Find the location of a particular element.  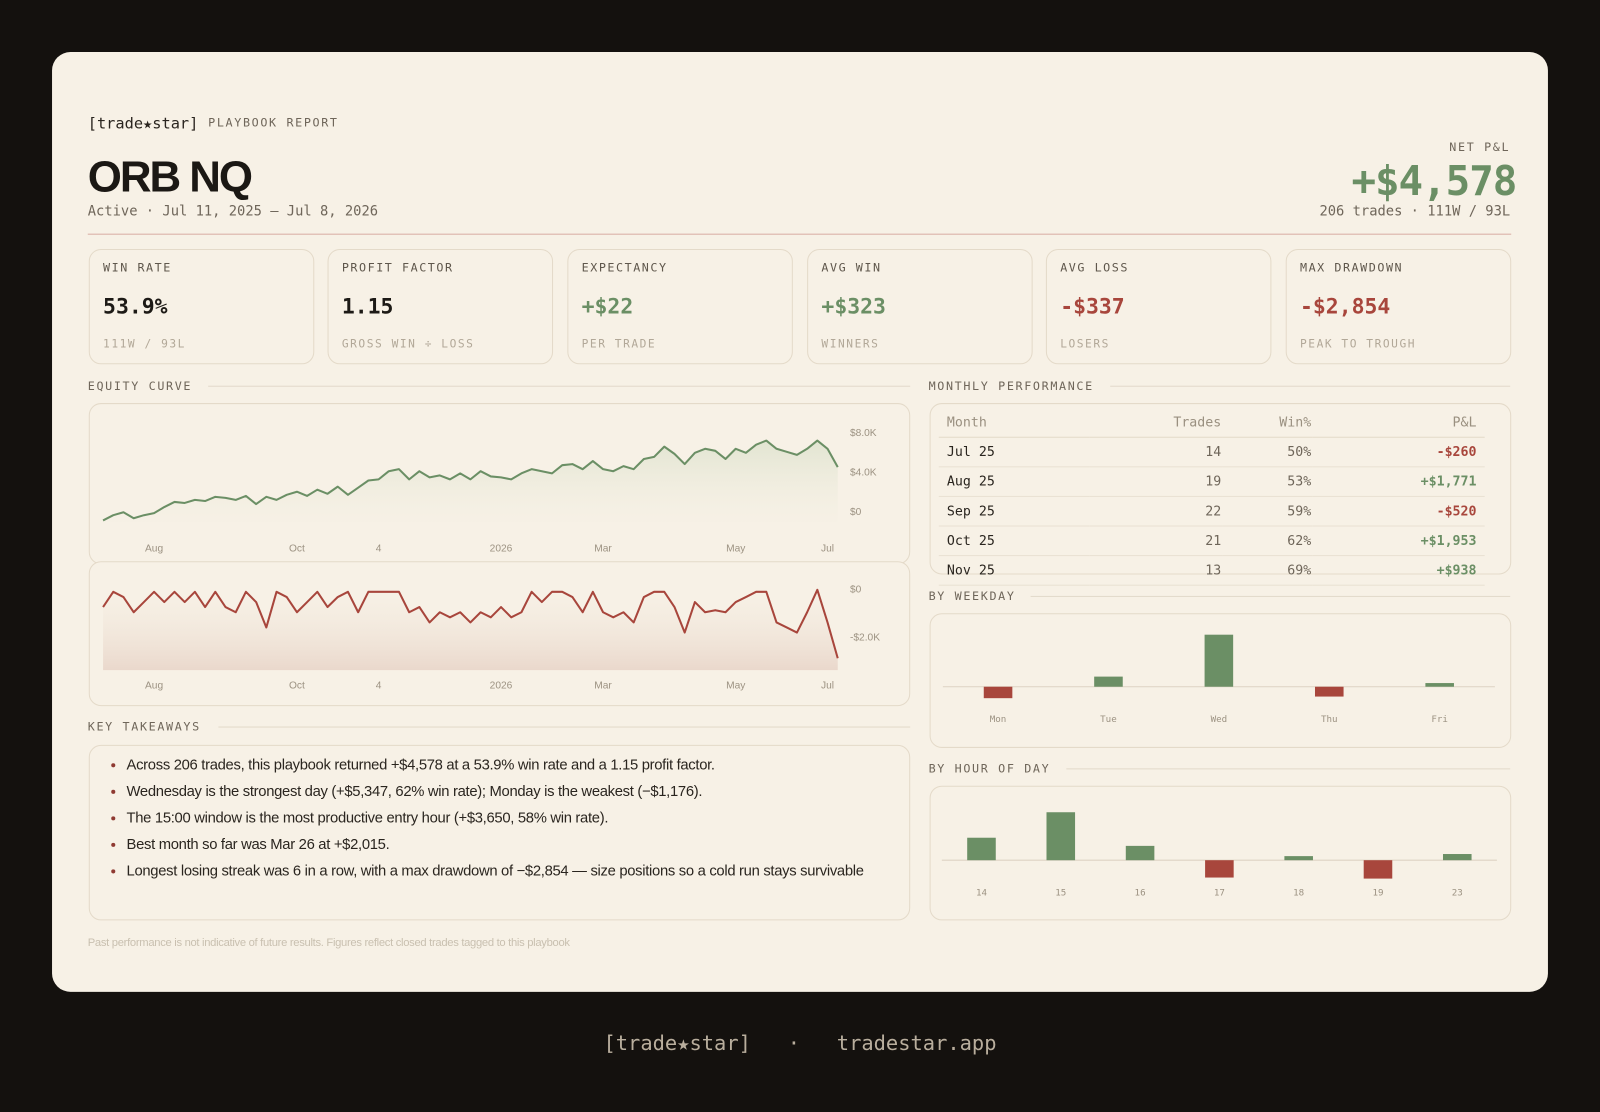

kpi-sub: 111W / 93L is located at coordinates (144, 344).